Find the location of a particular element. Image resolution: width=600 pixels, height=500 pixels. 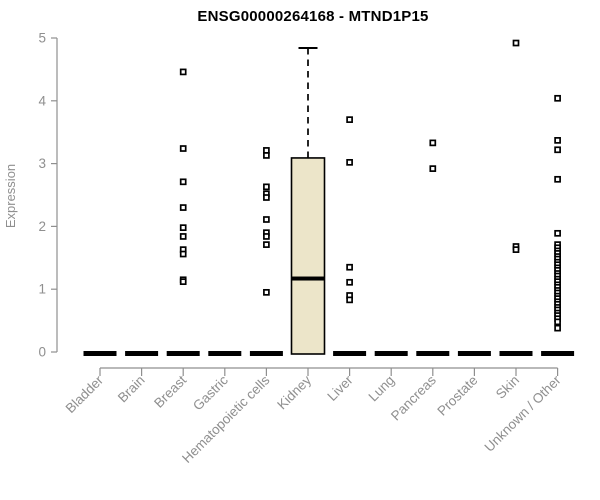

x-tick-label: Lung is located at coordinates (381, 389).